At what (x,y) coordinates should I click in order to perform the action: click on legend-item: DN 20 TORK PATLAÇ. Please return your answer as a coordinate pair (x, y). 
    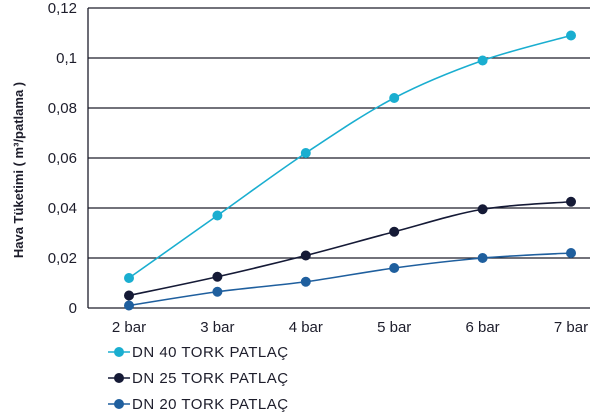
    Looking at the image, I should click on (198, 404).